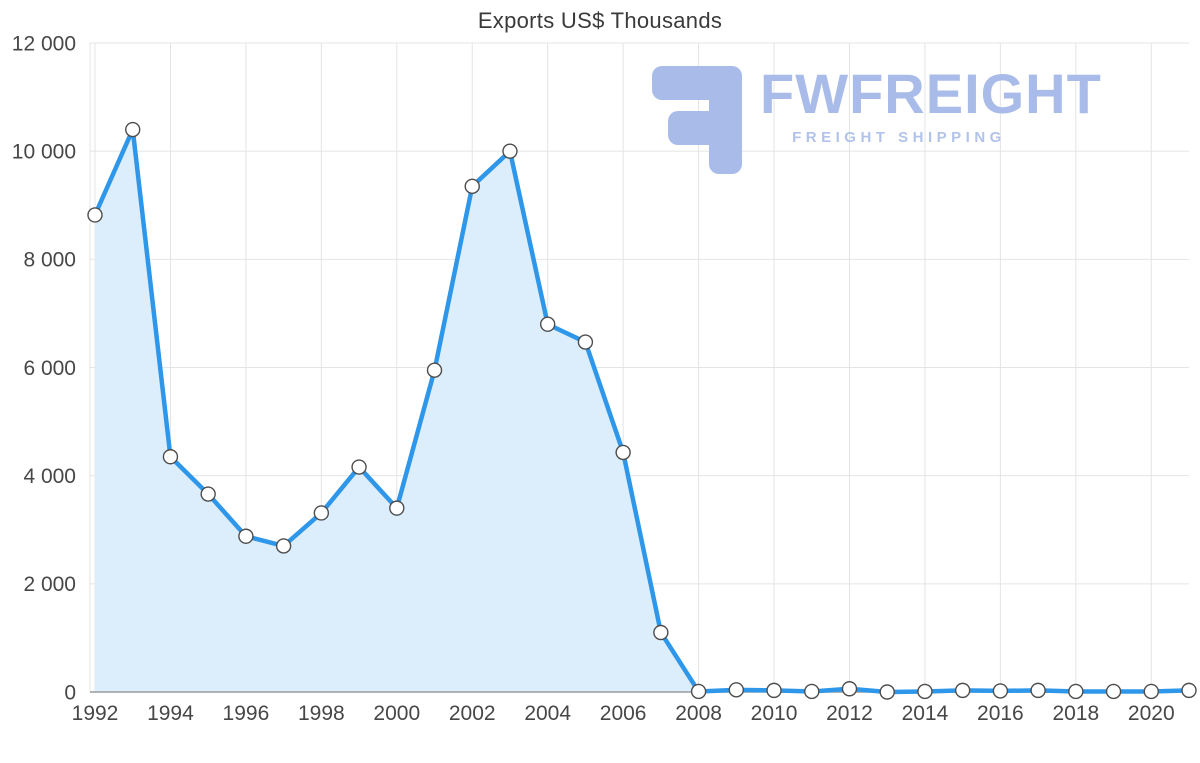 This screenshot has width=1200, height=763. I want to click on brand-text: FWFREIGHT FREIGHT SHIPPING, so click(931, 104).